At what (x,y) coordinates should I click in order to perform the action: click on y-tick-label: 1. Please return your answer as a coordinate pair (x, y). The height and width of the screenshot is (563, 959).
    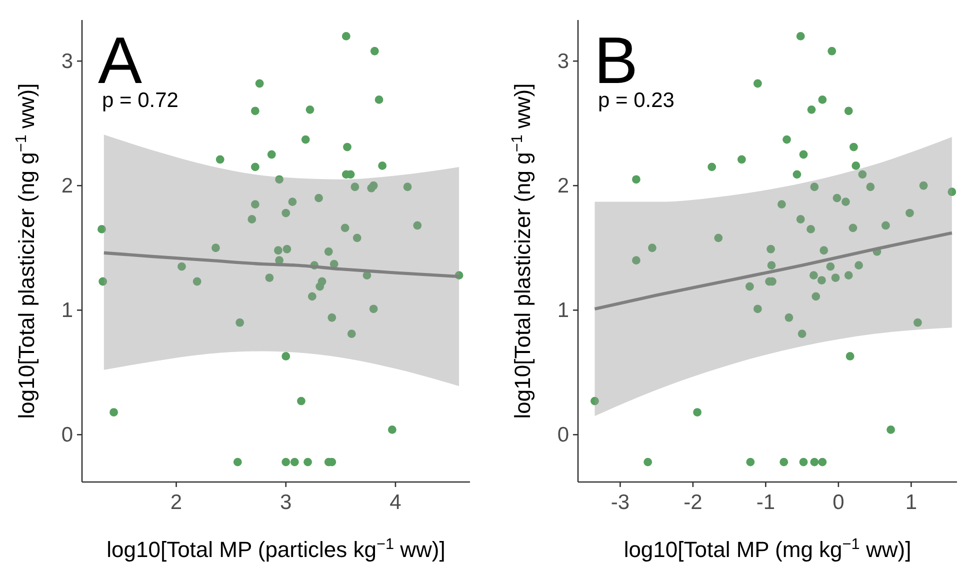
    Looking at the image, I should click on (563, 310).